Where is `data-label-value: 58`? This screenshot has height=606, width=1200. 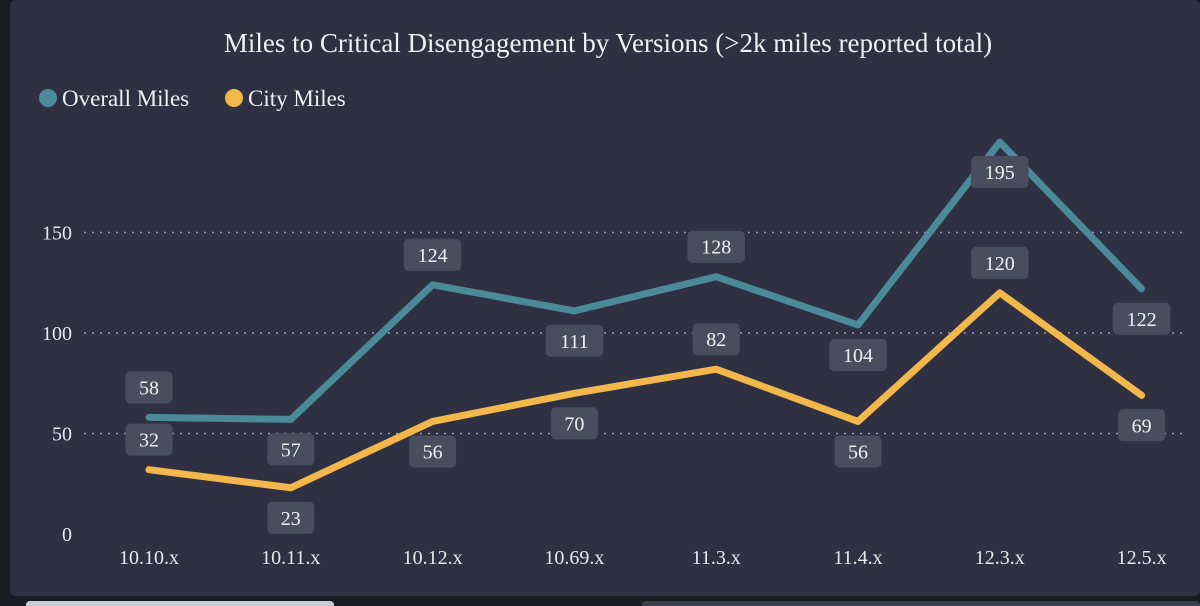
data-label-value: 58 is located at coordinates (149, 388).